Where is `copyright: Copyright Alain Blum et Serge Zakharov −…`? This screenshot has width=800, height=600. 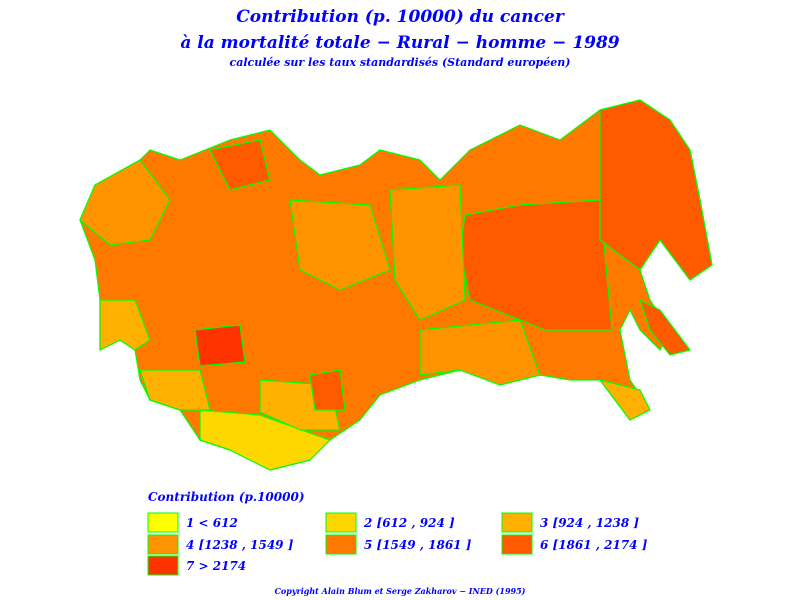
copyright: Copyright Alain Blum et Serge Zakharov −… is located at coordinates (400, 591).